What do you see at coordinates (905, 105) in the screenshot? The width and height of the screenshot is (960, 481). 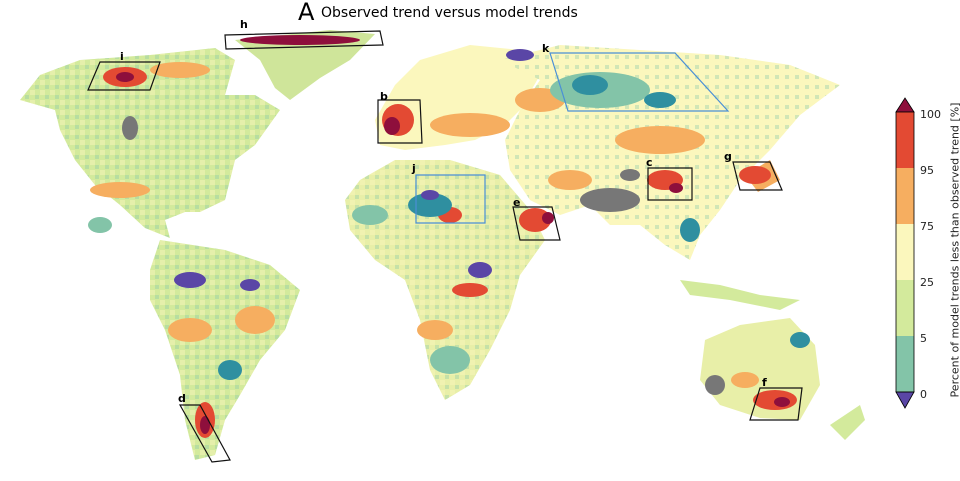 I see `colorbar-over-arrow` at bounding box center [905, 105].